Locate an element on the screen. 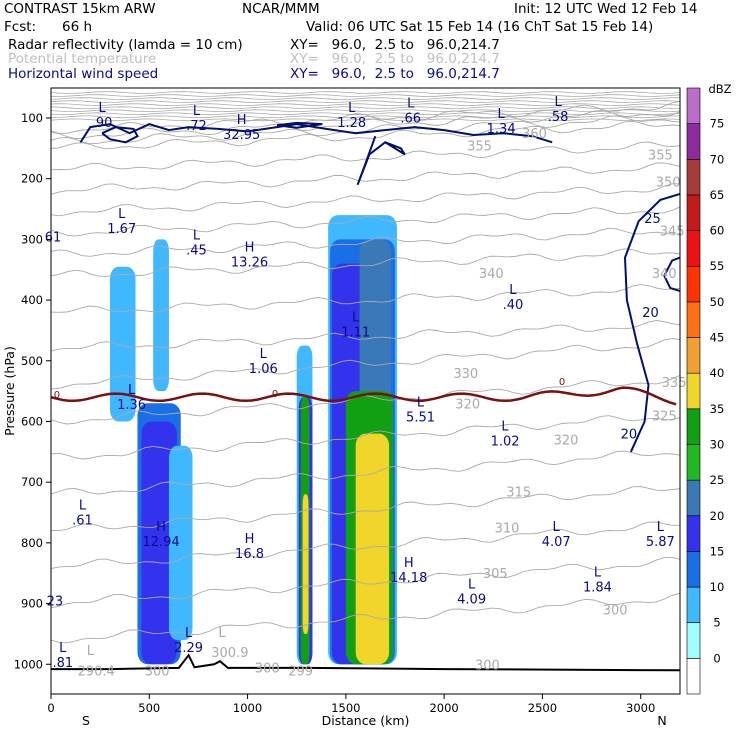 The width and height of the screenshot is (740, 740). field-theta: Potential temperature is located at coordinates (82, 59).